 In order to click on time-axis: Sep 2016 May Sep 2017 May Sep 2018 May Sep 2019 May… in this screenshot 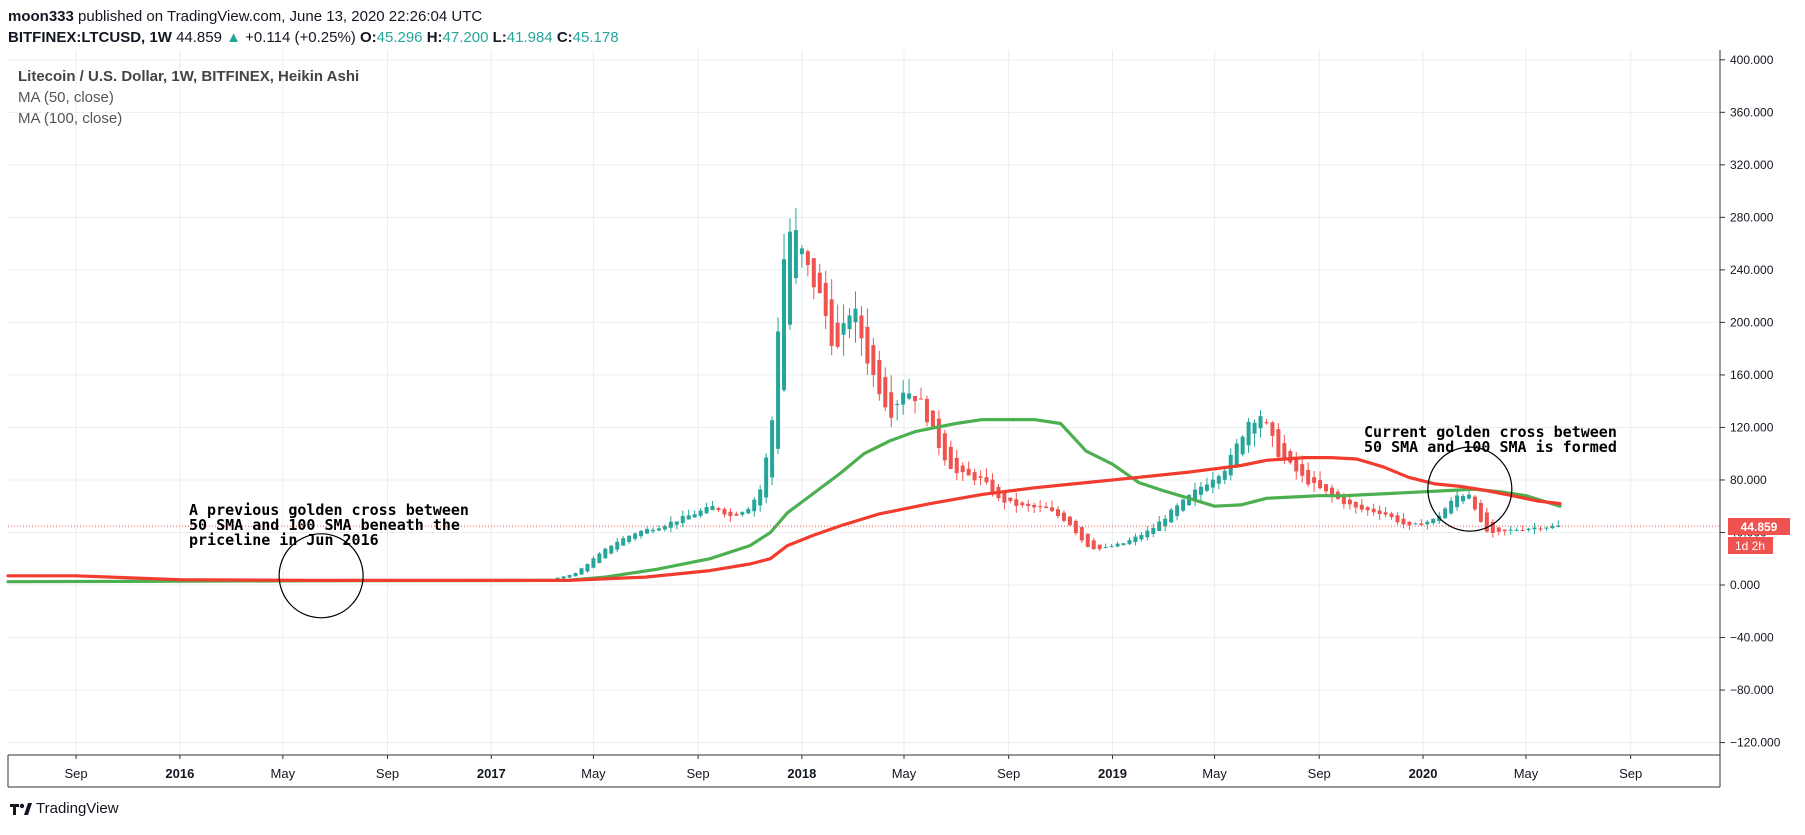, I will do `click(854, 768)`.